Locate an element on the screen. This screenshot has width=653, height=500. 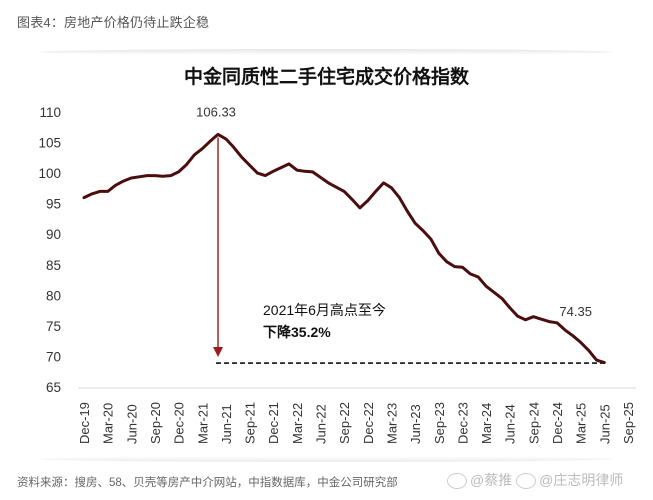
watermark-text-1: @蔡推 is located at coordinates (491, 480).